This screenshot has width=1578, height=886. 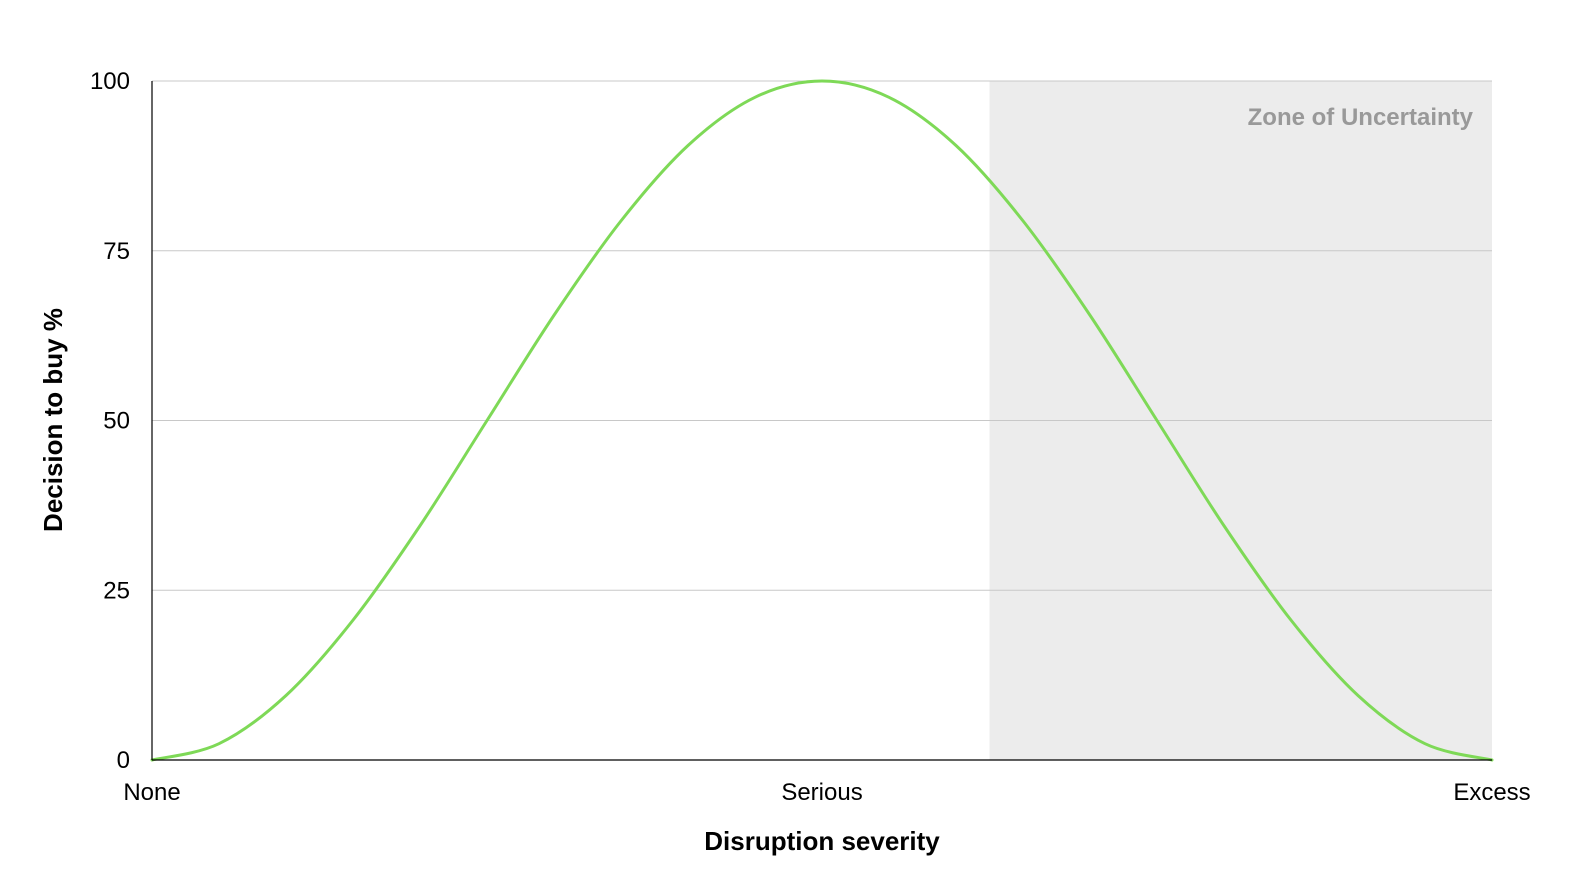 What do you see at coordinates (1491, 792) in the screenshot?
I see `x-tick-label-excess: Excess` at bounding box center [1491, 792].